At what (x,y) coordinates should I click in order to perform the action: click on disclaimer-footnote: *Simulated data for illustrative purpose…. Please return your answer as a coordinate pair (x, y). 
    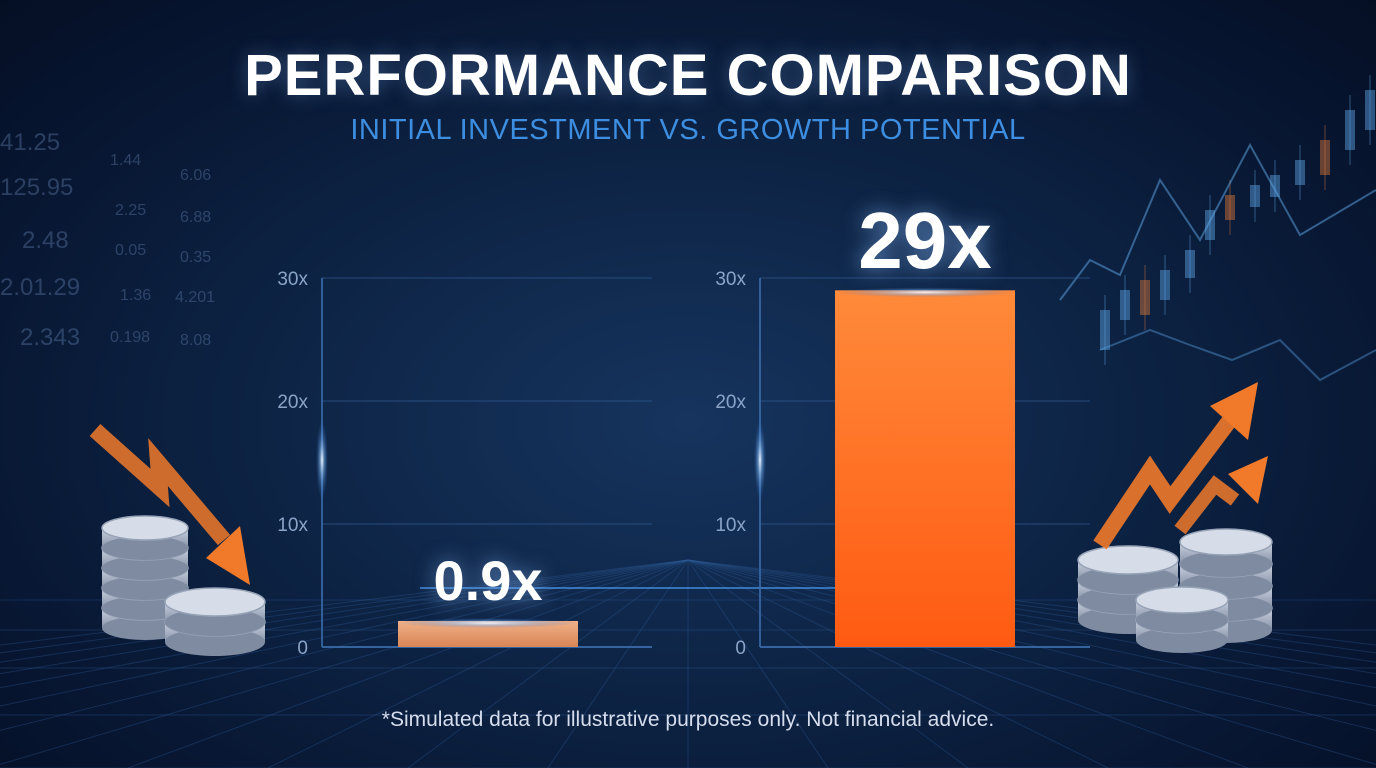
    Looking at the image, I should click on (688, 719).